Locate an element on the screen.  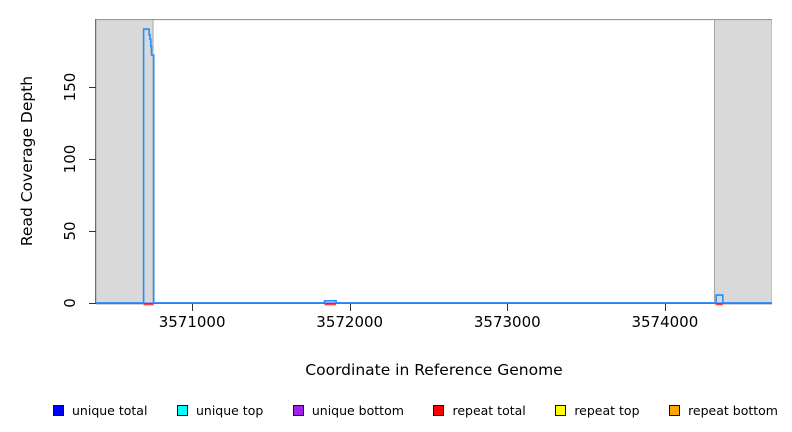
legend-item: repeat top is located at coordinates (597, 410).